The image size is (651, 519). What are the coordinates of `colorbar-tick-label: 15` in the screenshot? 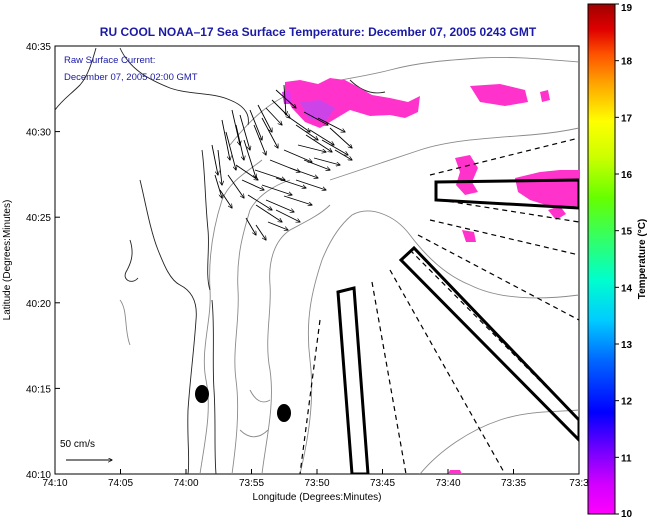 It's located at (627, 232).